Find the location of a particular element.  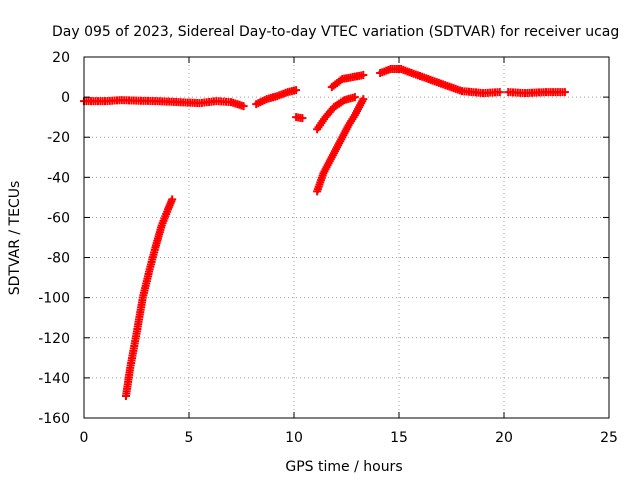

y-axis-label: SDTVAR / TECUs is located at coordinates (15, 238).